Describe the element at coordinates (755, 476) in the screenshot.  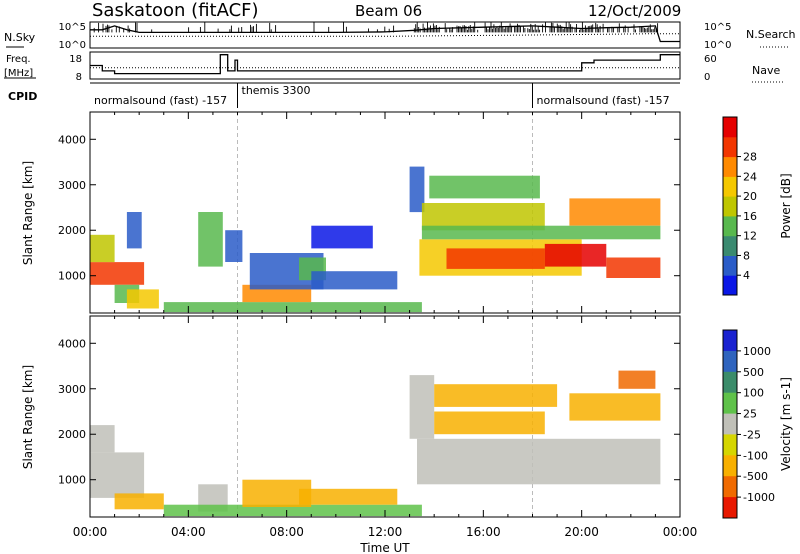
I see `velocity-colorbar-tick-label: -500` at that location.